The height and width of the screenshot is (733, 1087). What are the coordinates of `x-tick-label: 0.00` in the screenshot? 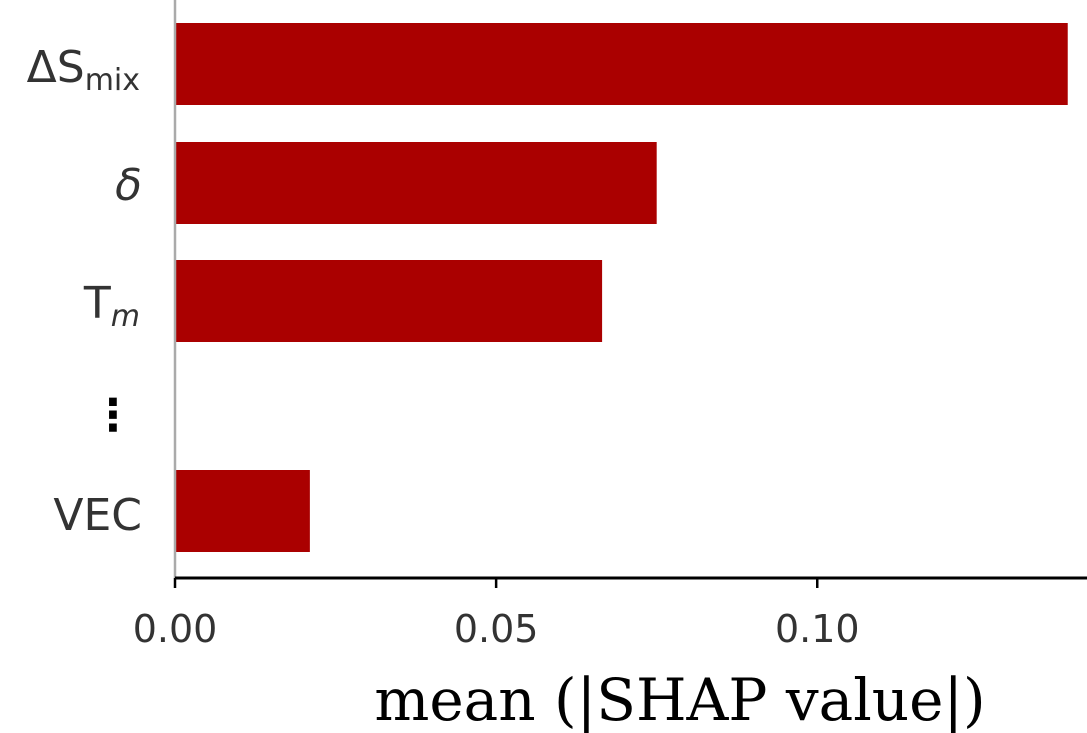 It's located at (175, 629).